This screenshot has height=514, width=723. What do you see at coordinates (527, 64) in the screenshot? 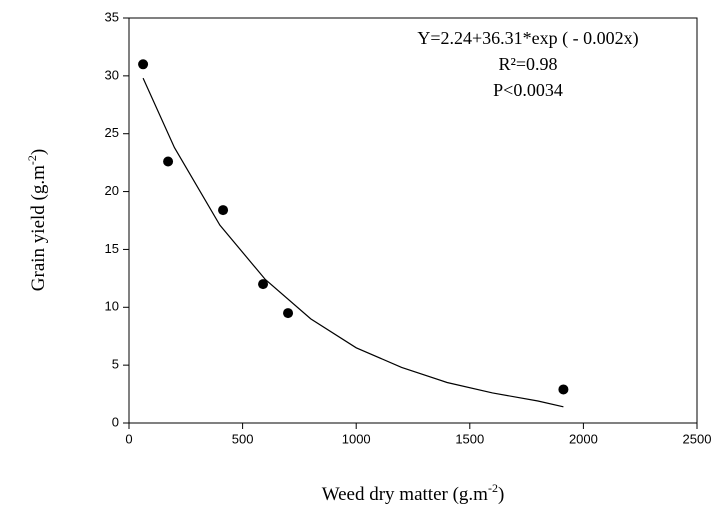
I see `annotation: R²=0.98` at bounding box center [527, 64].